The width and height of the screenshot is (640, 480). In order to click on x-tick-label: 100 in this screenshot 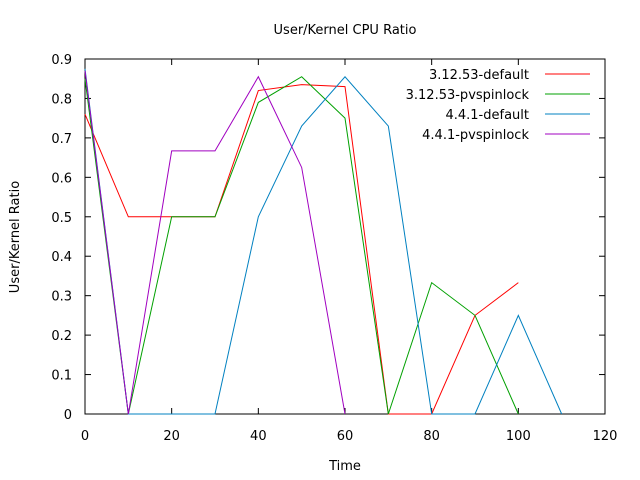, I will do `click(518, 436)`.